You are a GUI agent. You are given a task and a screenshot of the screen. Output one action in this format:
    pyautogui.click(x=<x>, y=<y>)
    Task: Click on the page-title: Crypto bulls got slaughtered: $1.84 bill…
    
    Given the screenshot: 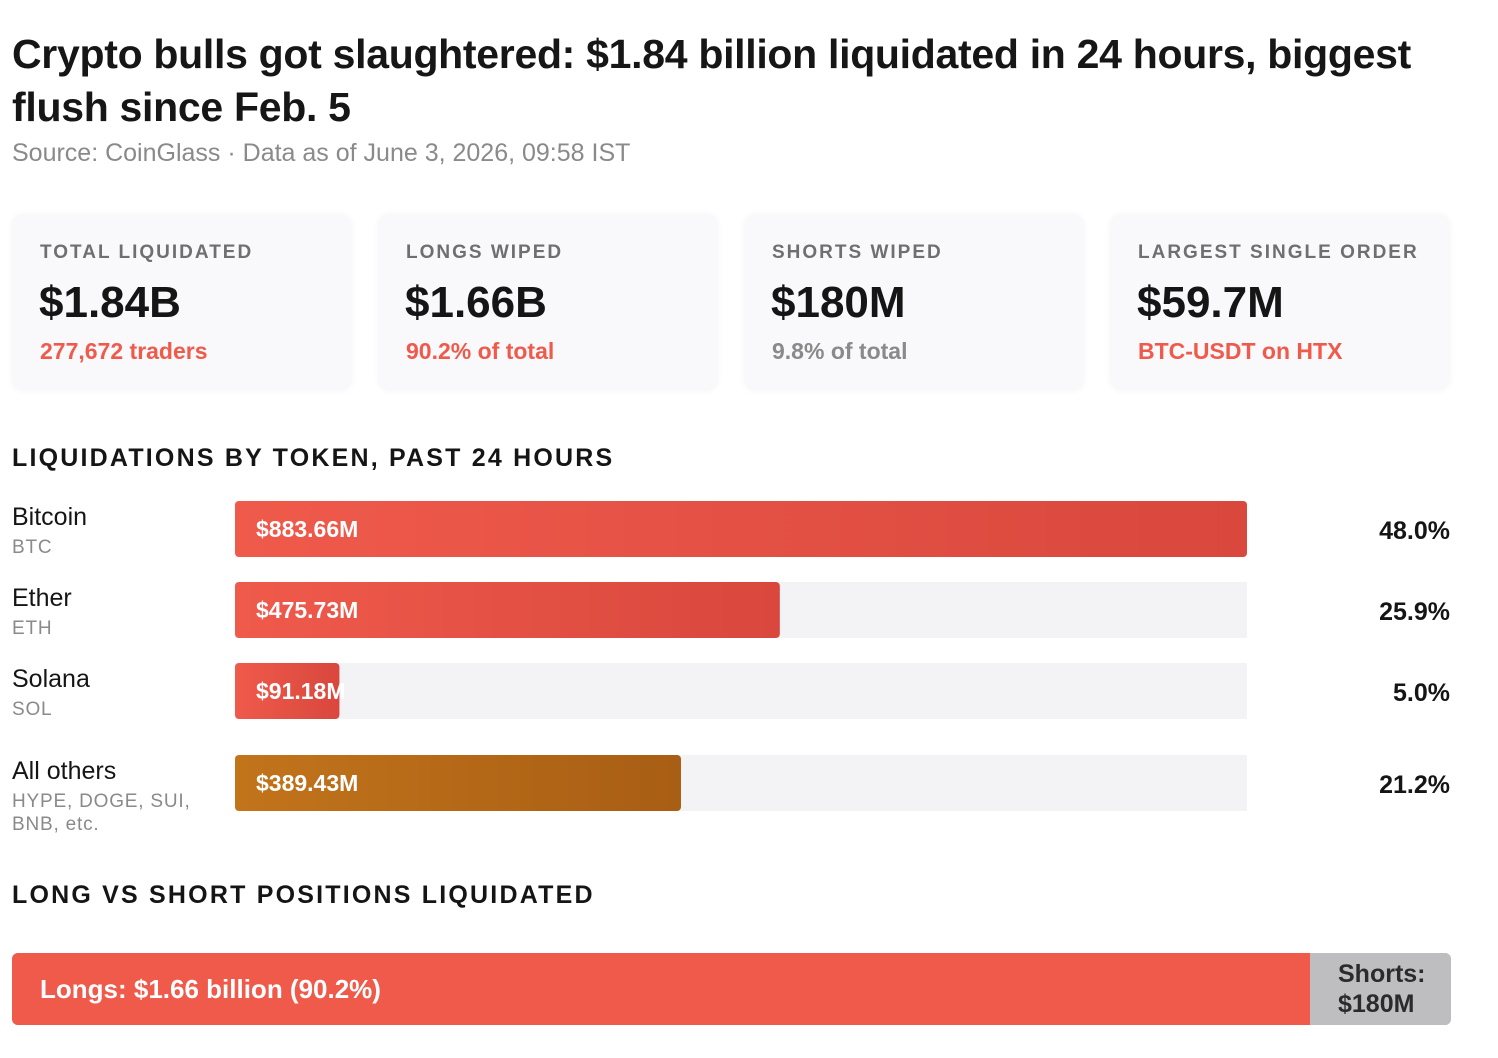 What is the action you would take?
    pyautogui.click(x=711, y=80)
    